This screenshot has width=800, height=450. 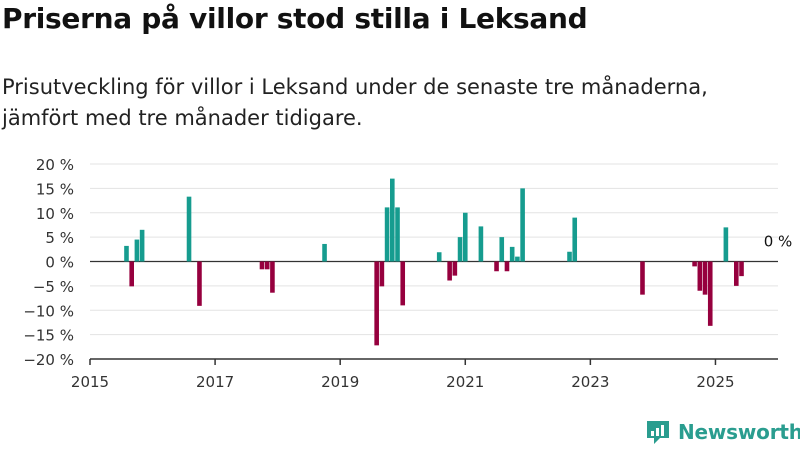 I want to click on latest-value-label: 0 %, so click(x=778, y=242).